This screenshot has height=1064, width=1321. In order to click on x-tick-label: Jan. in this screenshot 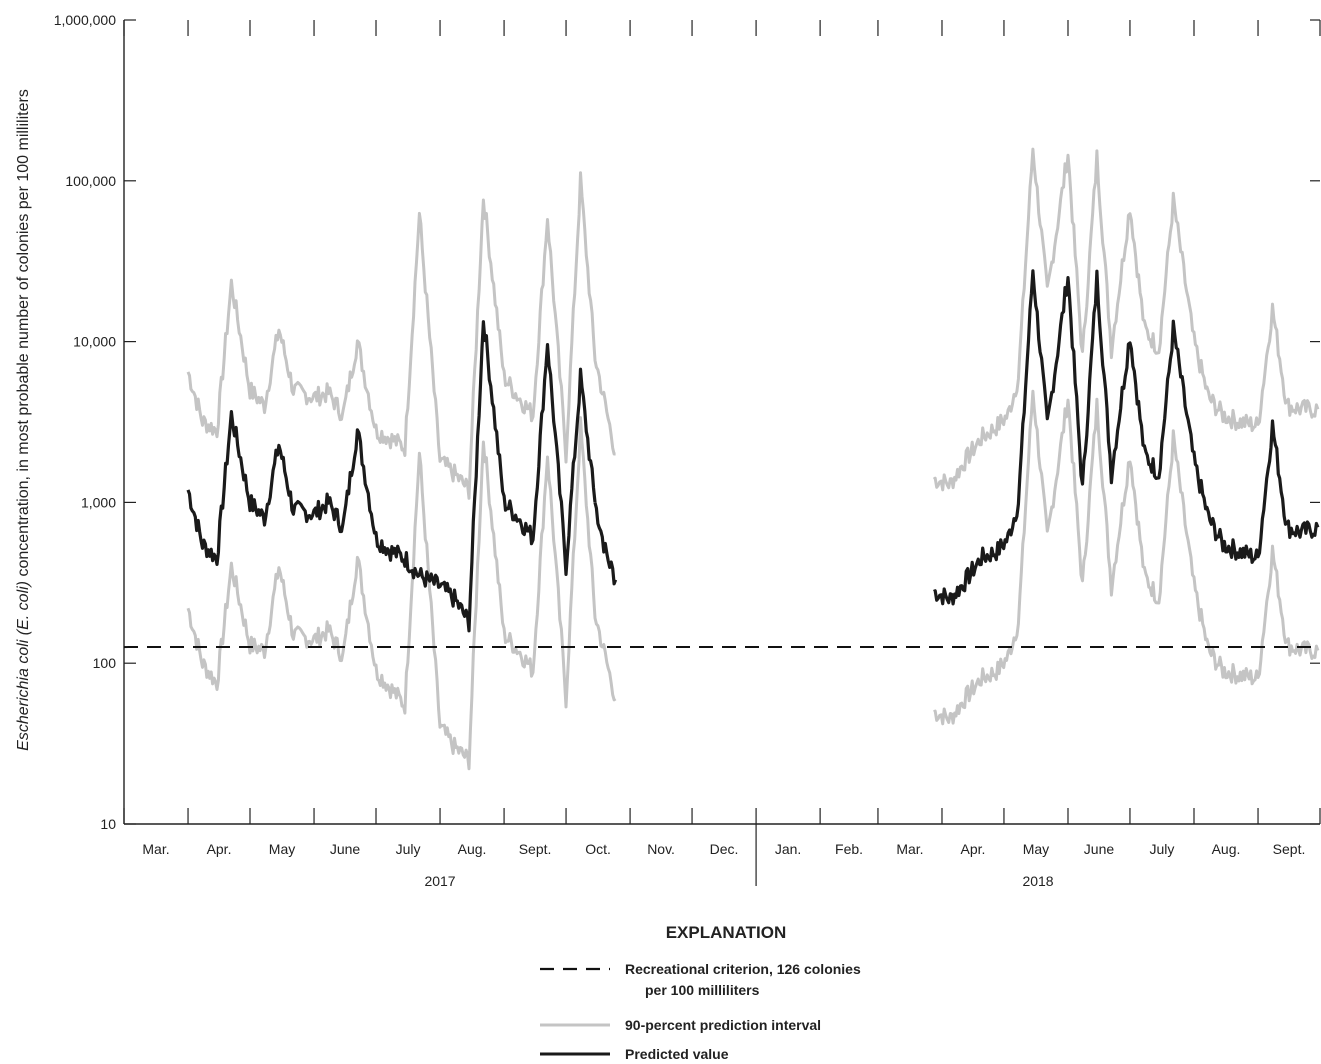, I will do `click(788, 849)`.